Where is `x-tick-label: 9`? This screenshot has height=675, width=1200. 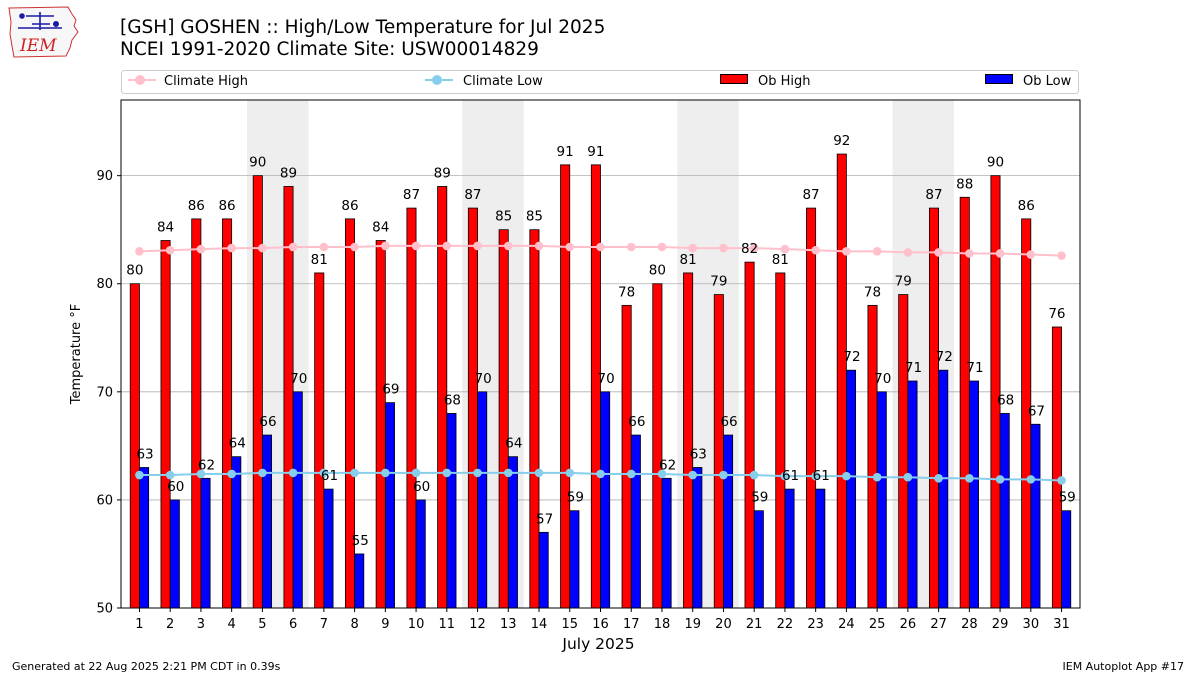 x-tick-label: 9 is located at coordinates (385, 624).